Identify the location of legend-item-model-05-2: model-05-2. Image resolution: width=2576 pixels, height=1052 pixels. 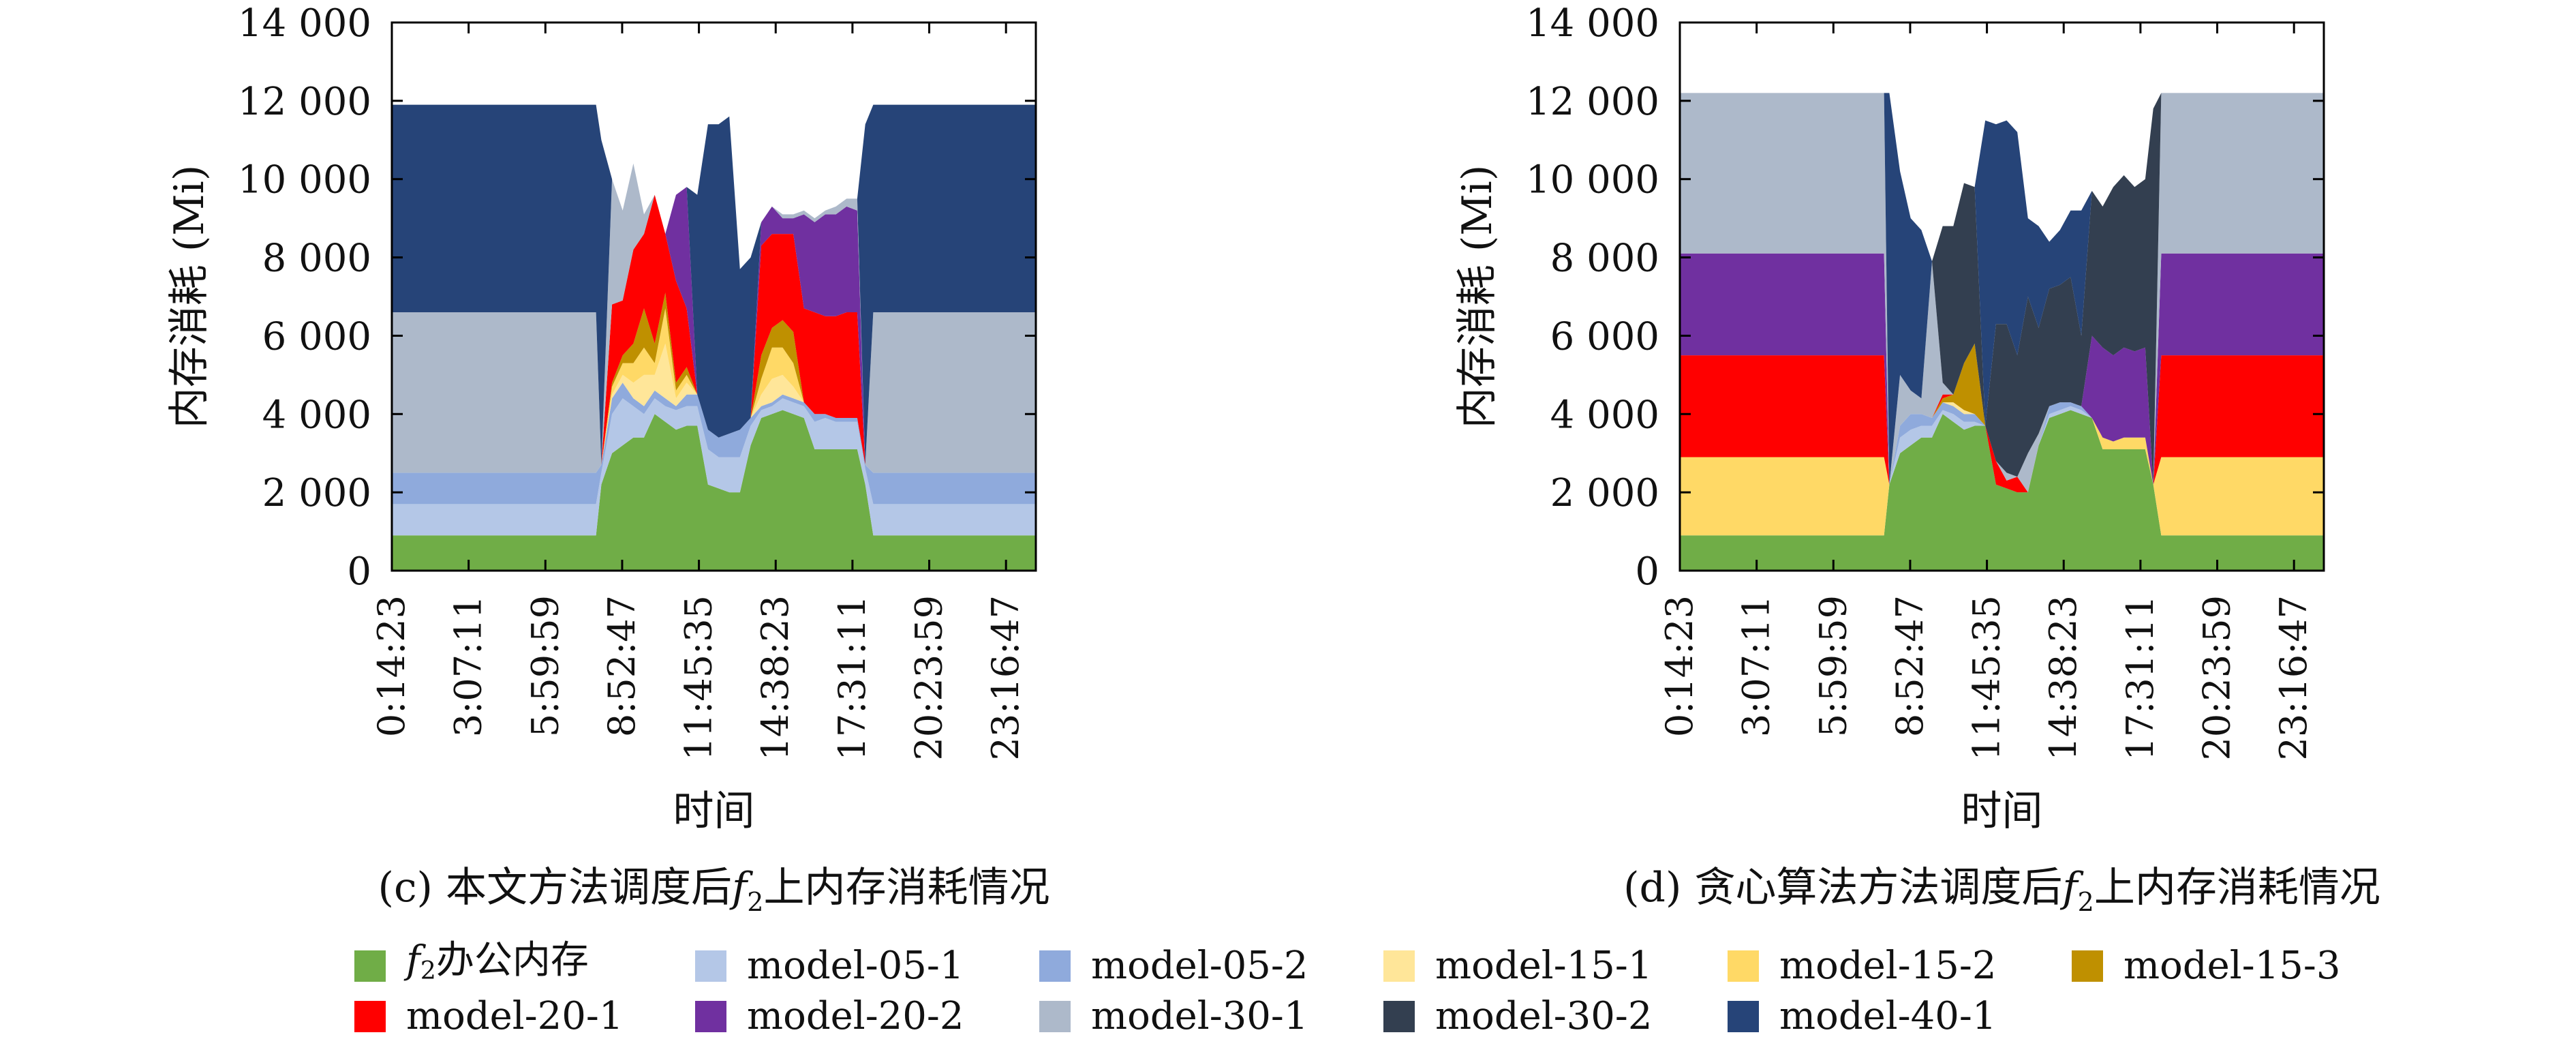
(1173, 966).